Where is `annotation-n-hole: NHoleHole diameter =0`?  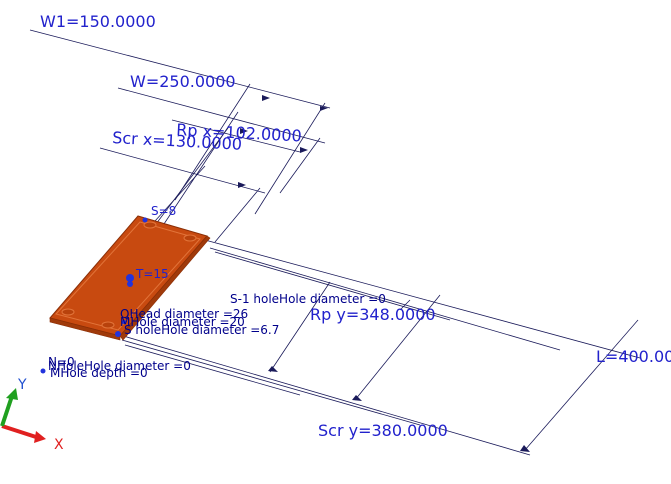
annotation-n-hole: NHoleHole diameter =0 is located at coordinates (119, 366).